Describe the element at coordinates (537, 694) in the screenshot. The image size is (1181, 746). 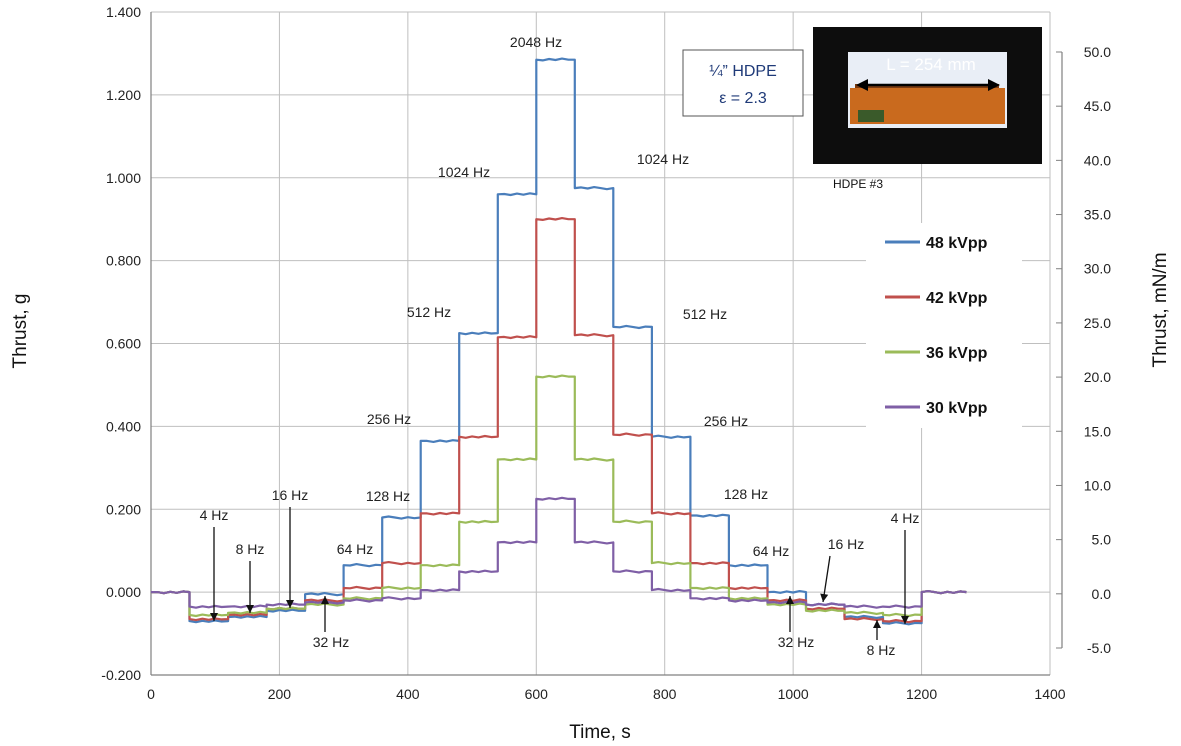
I see `x-tick-label: 600` at that location.